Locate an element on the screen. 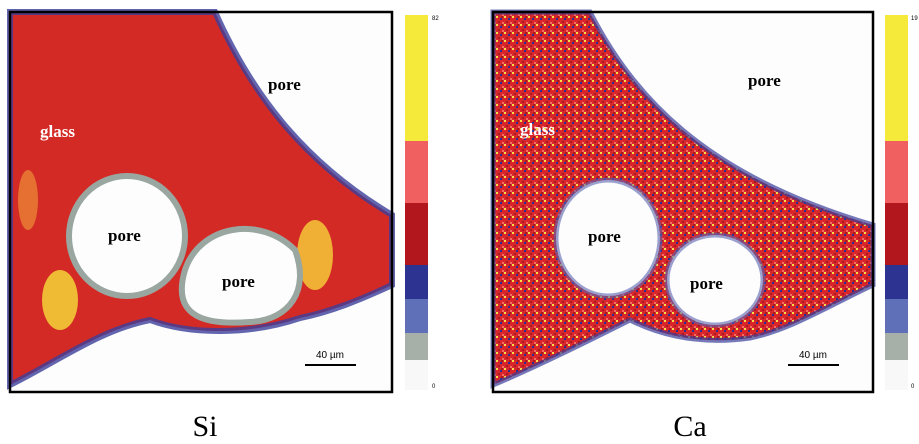 The height and width of the screenshot is (444, 919). panel-label: Si is located at coordinates (204, 426).